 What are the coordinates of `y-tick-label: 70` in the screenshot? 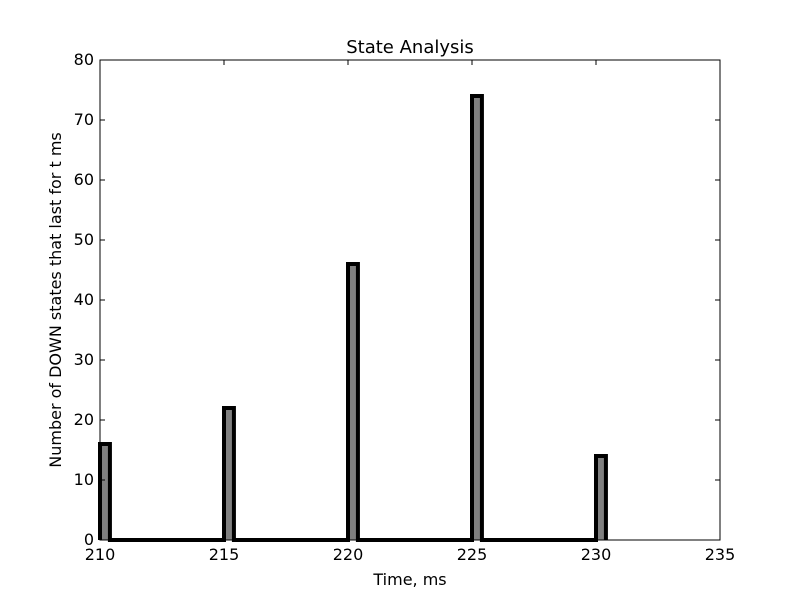 It's located at (84, 119).